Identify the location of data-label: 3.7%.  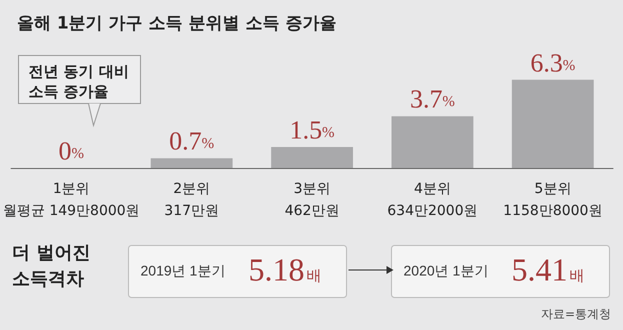
(432, 99).